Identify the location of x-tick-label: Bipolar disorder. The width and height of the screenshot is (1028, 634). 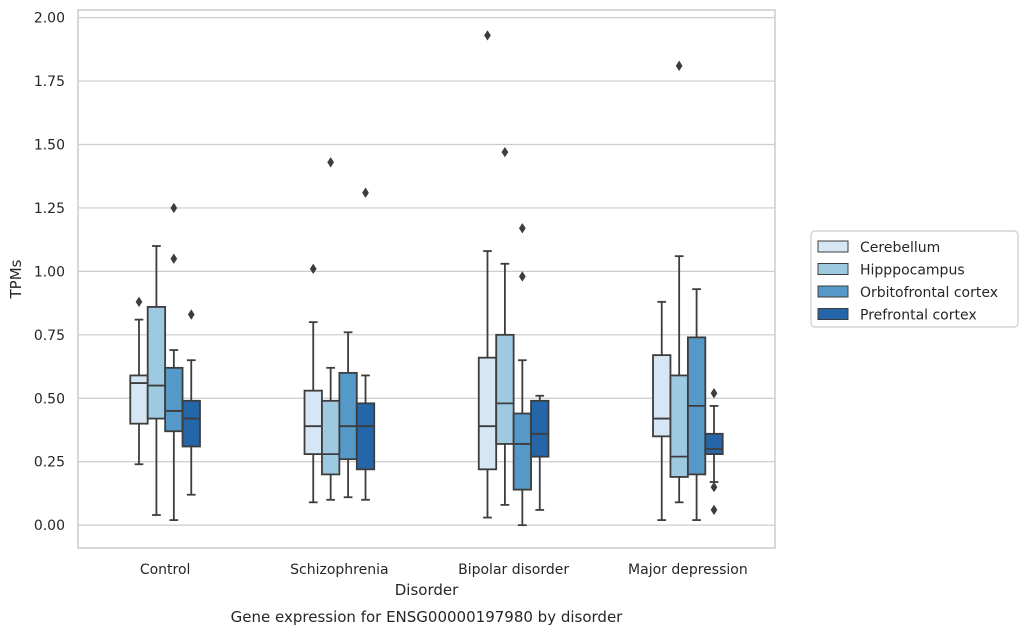
(513, 570).